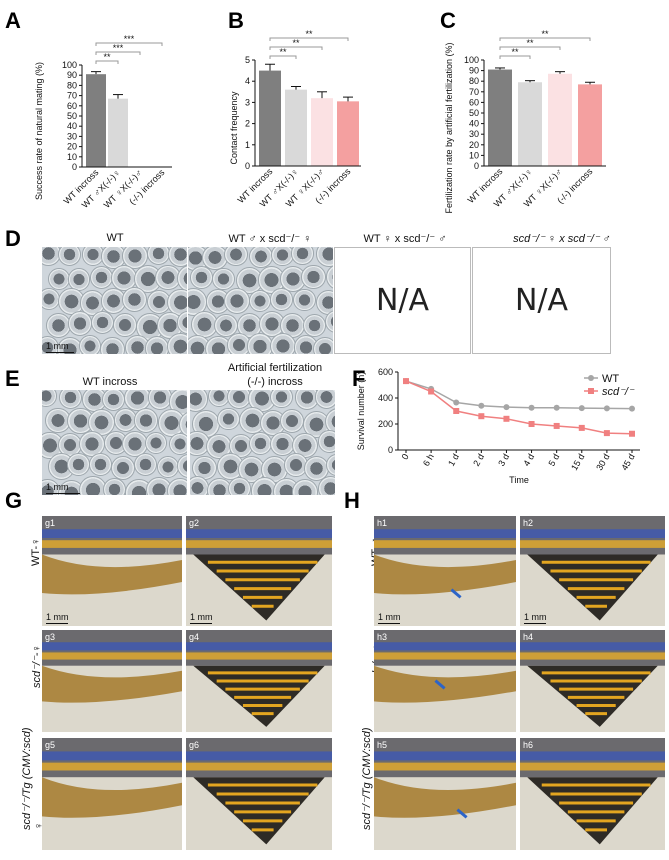 This screenshot has height=860, width=669. I want to click on g2-scale-label: 1 mm, so click(201, 617).